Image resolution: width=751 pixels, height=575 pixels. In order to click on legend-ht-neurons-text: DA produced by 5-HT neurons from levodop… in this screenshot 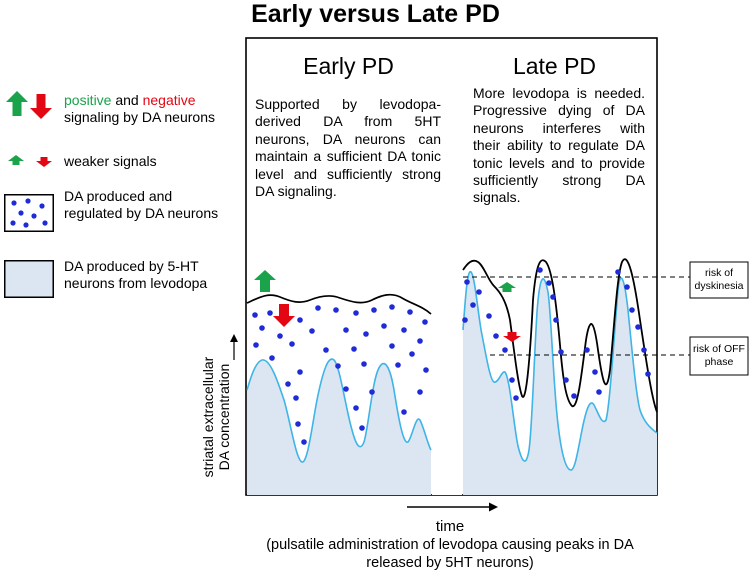, I will do `click(136, 274)`.